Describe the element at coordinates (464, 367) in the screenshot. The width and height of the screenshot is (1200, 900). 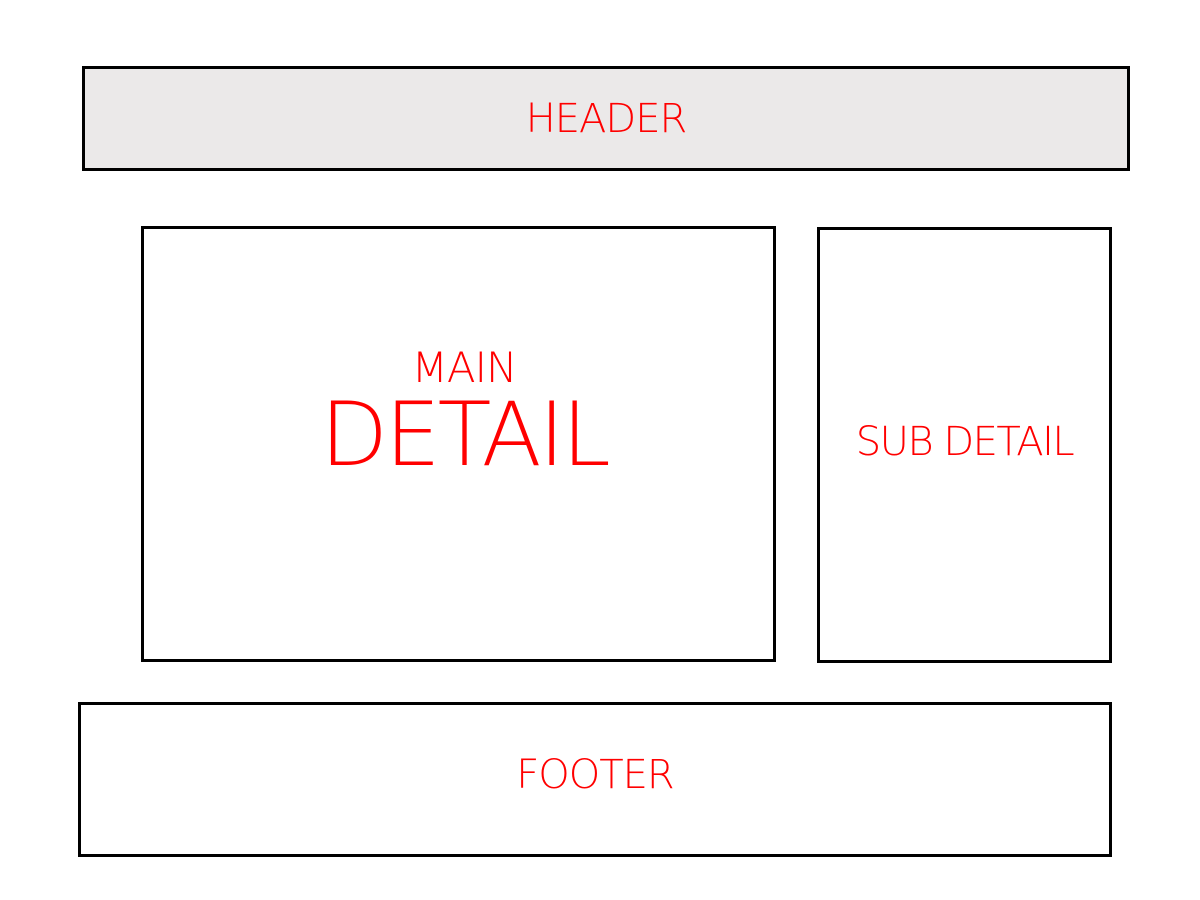
I see `main-label: MAIN` at that location.